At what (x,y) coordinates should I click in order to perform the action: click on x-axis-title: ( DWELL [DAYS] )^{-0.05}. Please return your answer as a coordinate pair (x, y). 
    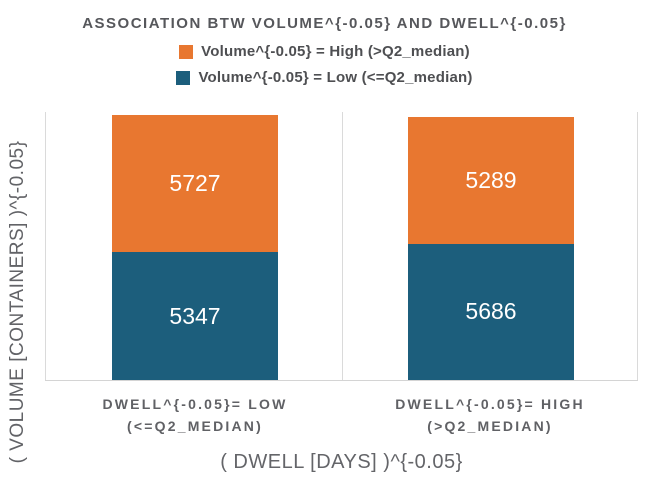
    Looking at the image, I should click on (341, 462).